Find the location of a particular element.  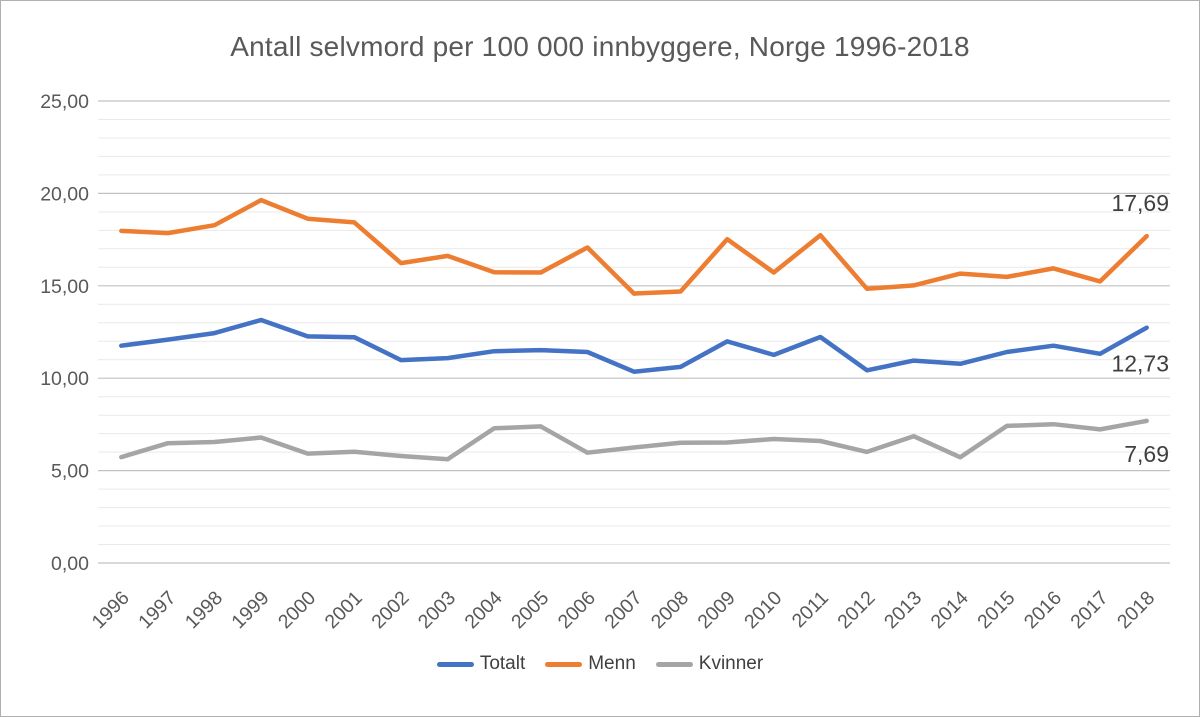

svg-text: 2010 is located at coordinates (763, 610).